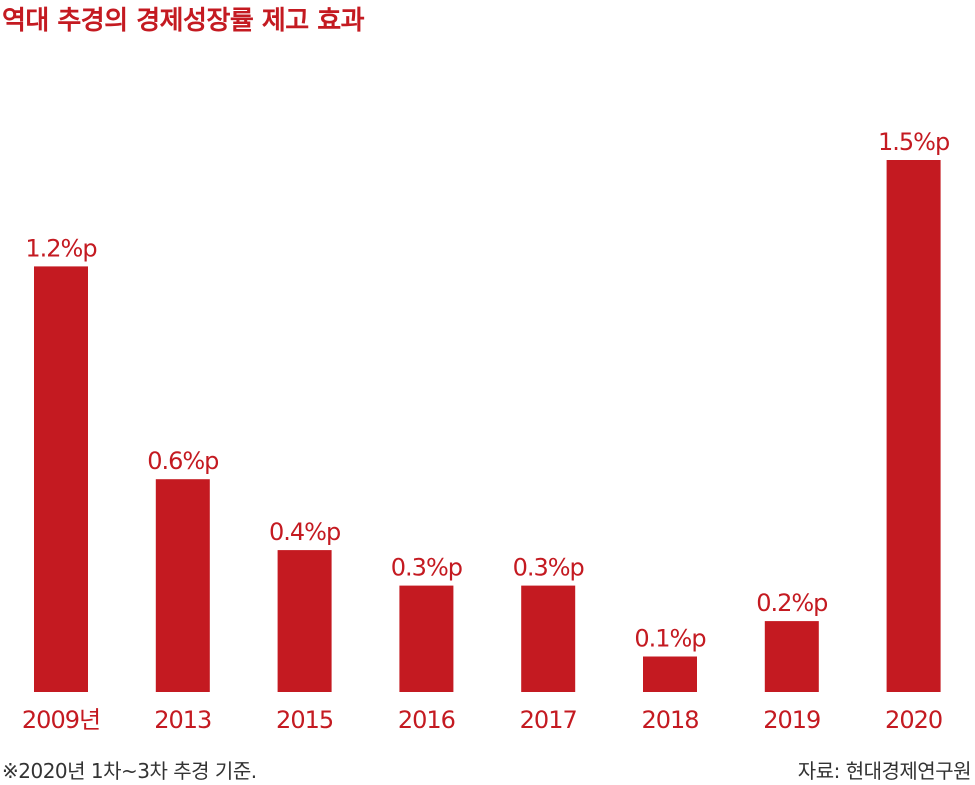  I want to click on category-label-6: 2019, so click(791, 720).